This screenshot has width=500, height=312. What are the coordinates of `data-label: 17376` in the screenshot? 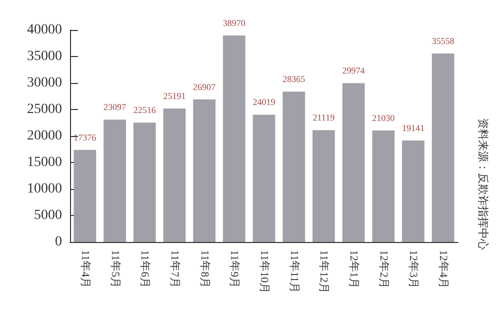 It's located at (85, 137).